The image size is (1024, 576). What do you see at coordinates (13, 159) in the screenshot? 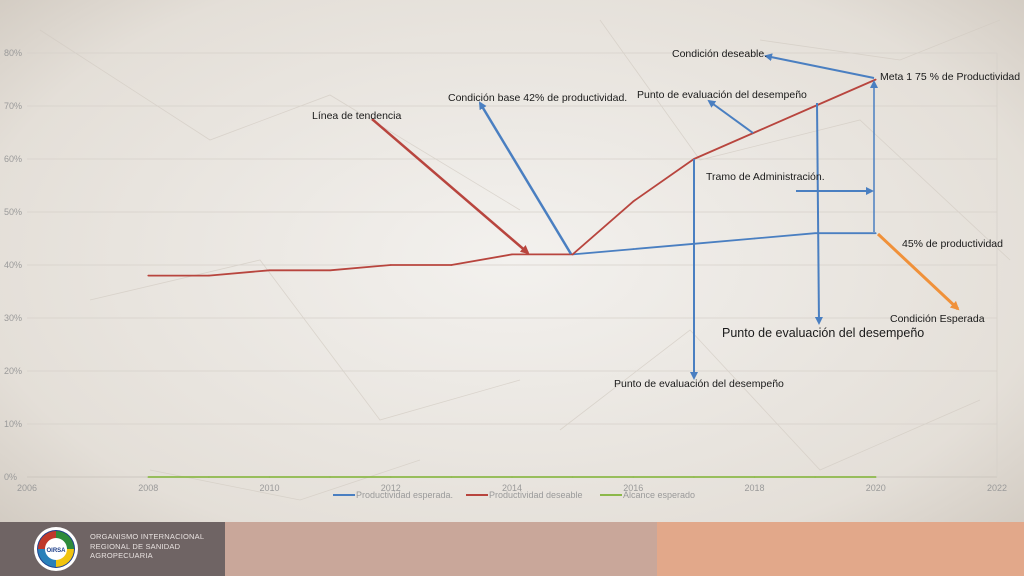
I see `y-tick-label: 60%` at bounding box center [13, 159].